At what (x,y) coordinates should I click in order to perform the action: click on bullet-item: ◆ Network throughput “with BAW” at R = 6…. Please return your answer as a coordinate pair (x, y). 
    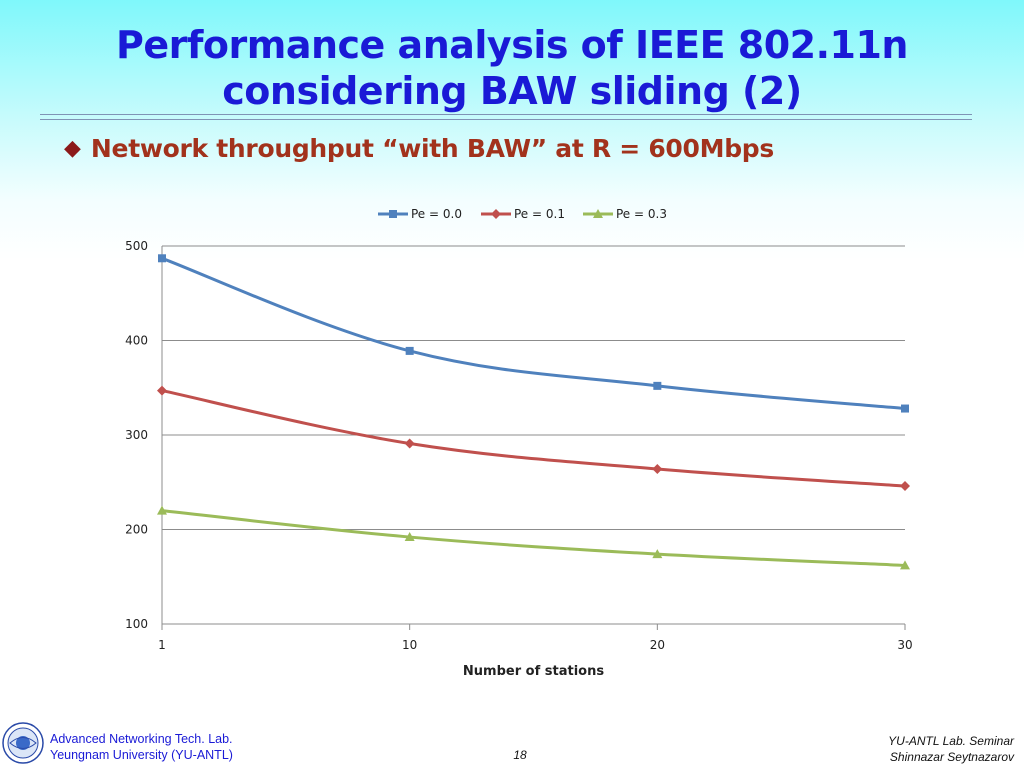
    Looking at the image, I should click on (419, 148).